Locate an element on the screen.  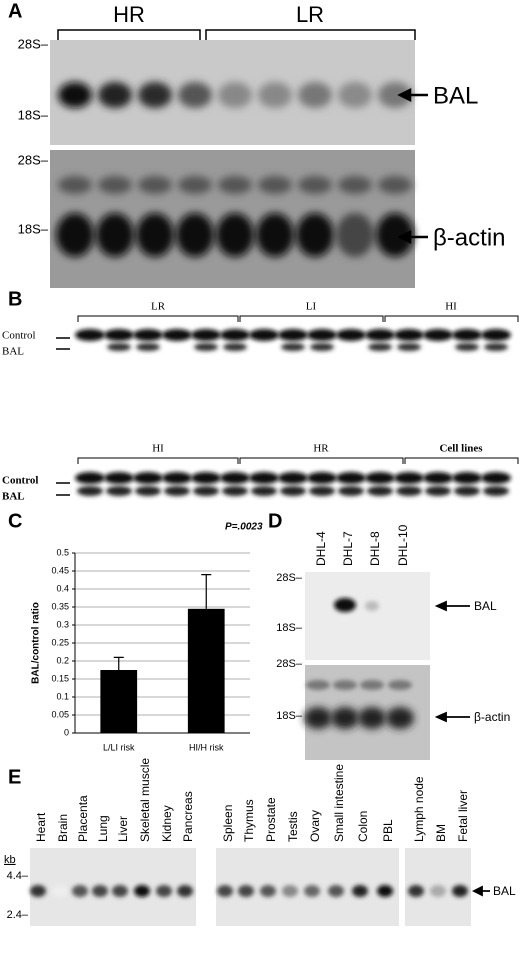
unit: kb is located at coordinates (10, 860).